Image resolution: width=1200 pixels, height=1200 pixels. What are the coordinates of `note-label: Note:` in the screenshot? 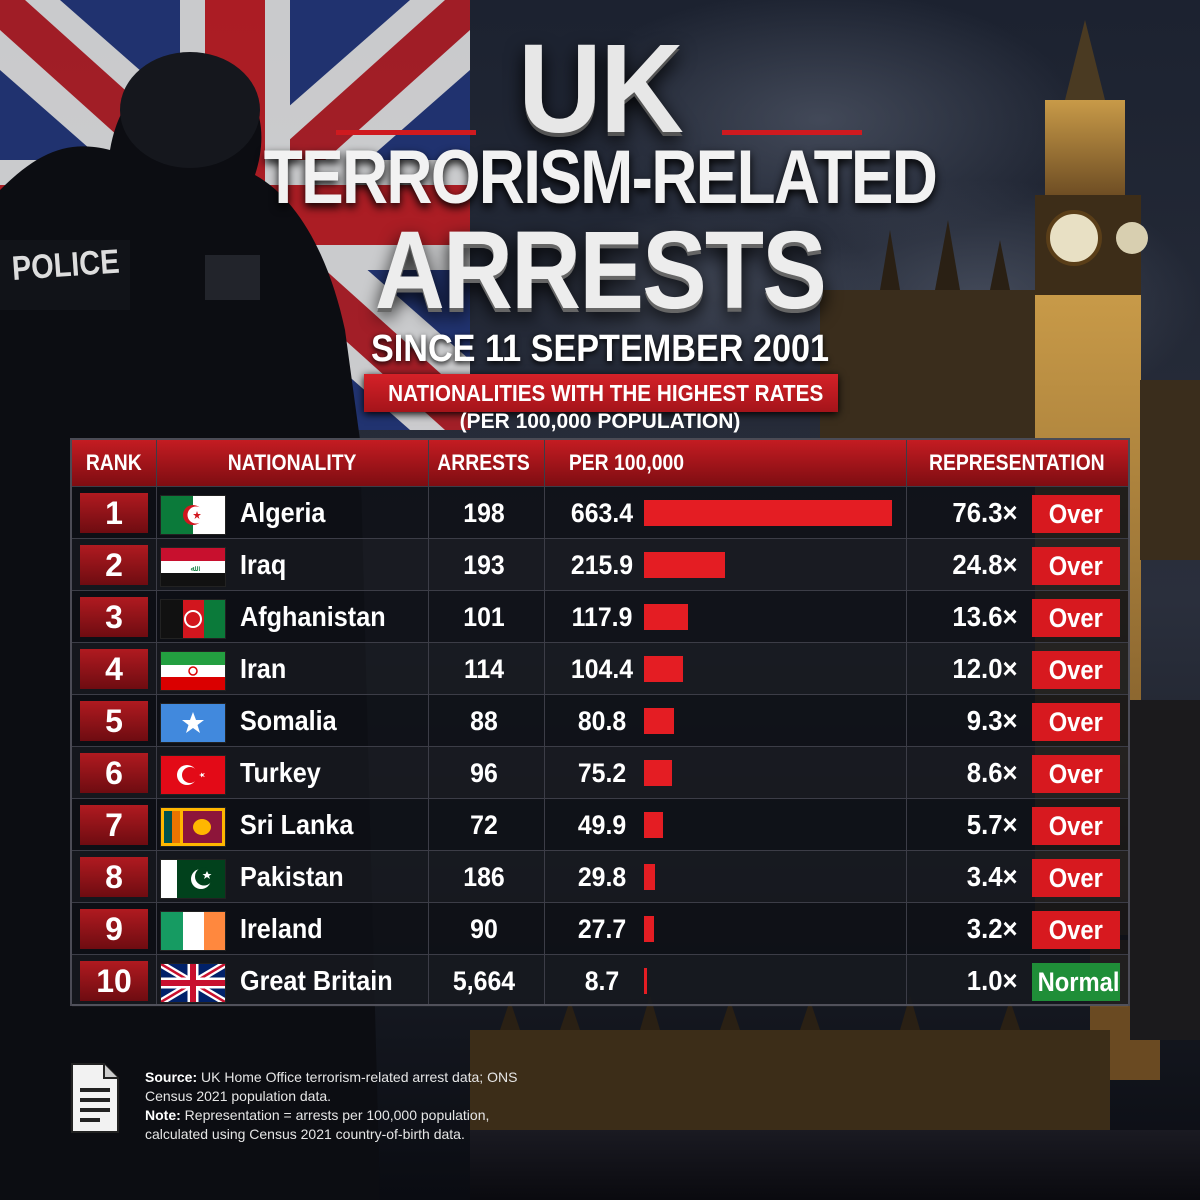 It's located at (163, 1115).